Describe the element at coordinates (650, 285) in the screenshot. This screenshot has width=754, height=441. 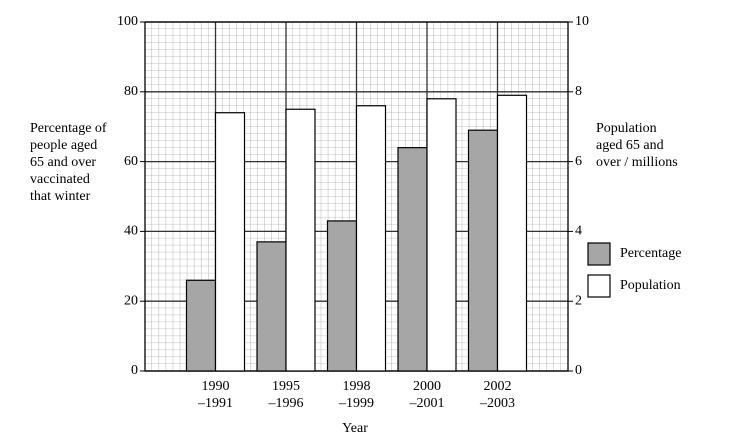
I see `legend-label: Population` at that location.